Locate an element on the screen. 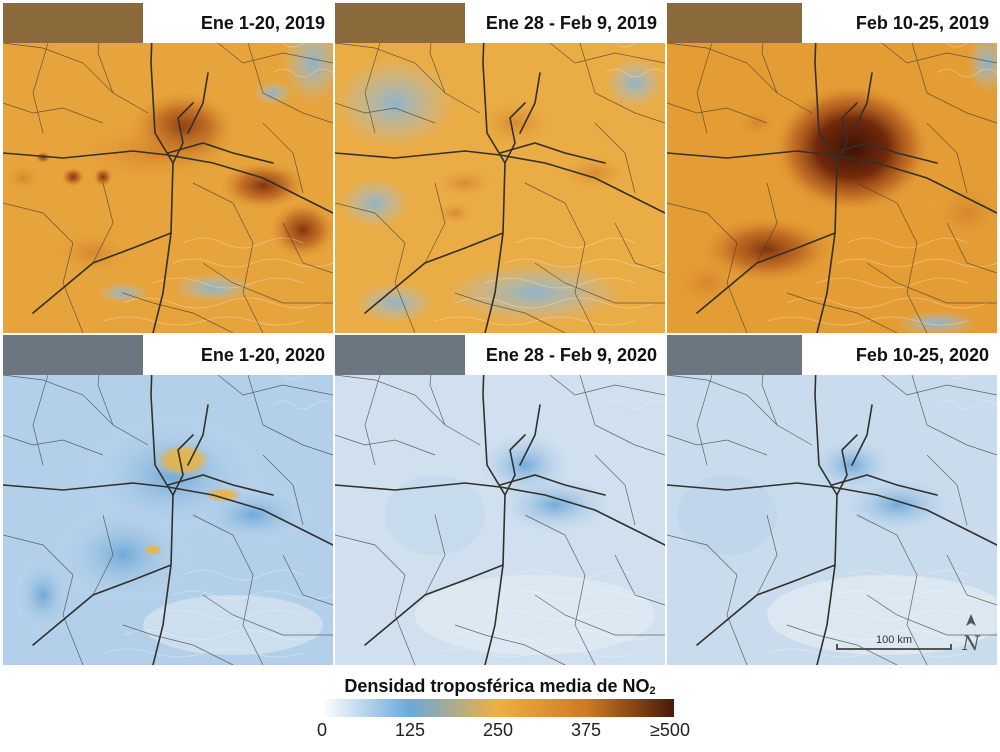 Image resolution: width=1000 pixels, height=752 pixels. legend-tick: 250 is located at coordinates (498, 730).